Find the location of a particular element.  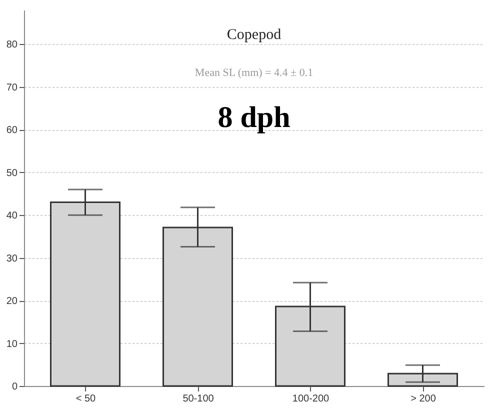

y-tick-label: 0 is located at coordinates (15, 387).